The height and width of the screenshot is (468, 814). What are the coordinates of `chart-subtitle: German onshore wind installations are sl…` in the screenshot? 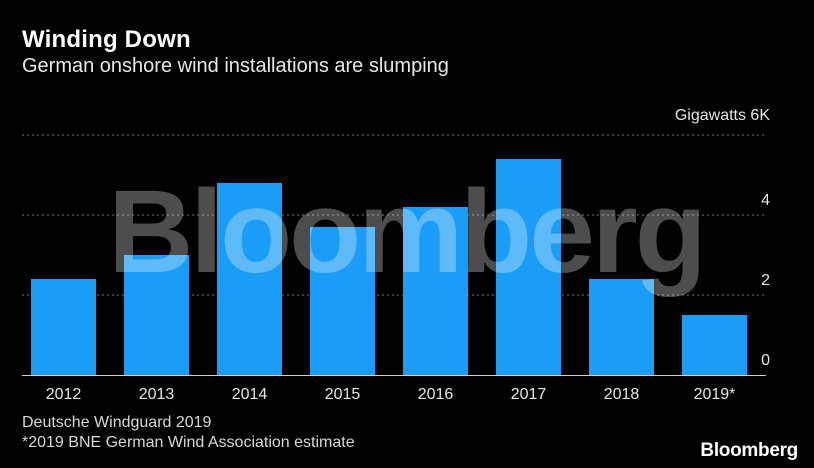 It's located at (235, 66).